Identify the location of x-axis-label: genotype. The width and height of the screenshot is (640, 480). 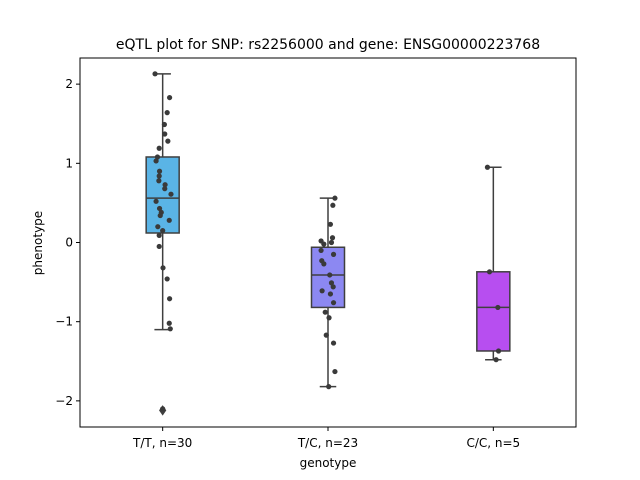
(328, 463).